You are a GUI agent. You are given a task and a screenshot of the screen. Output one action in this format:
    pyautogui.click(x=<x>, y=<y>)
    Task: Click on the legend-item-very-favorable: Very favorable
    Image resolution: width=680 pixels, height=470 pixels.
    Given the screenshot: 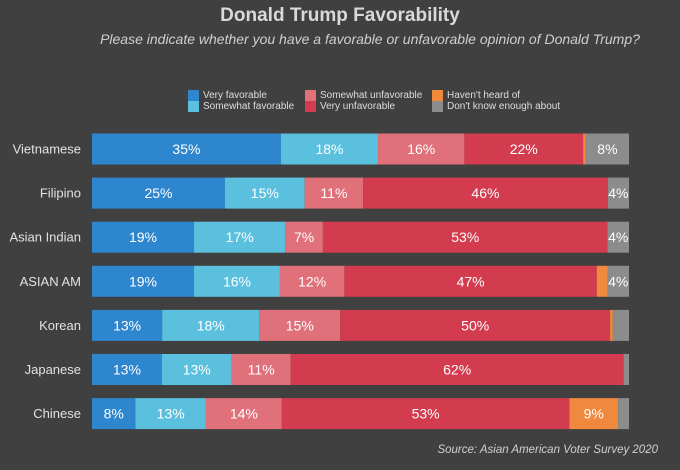 What is the action you would take?
    pyautogui.click(x=227, y=96)
    